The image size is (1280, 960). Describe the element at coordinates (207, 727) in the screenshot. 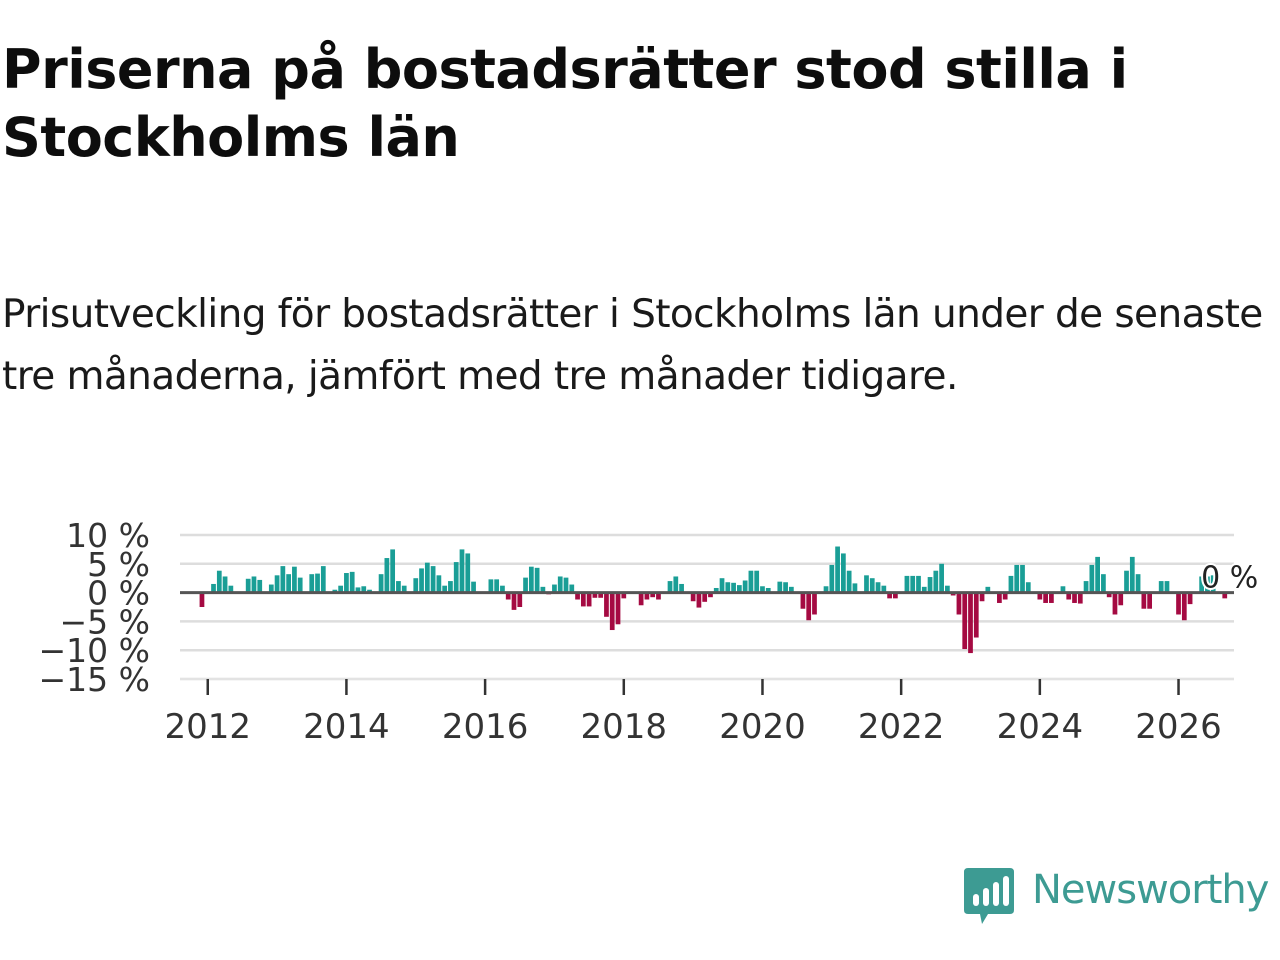

I see `x-tick-label: 2012` at that location.